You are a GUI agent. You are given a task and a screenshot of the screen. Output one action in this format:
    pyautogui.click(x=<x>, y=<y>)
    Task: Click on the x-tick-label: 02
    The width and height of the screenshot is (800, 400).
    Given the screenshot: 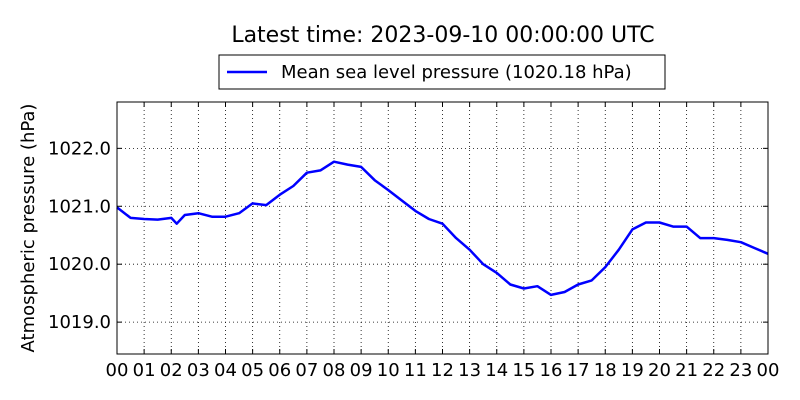 What is the action you would take?
    pyautogui.click(x=171, y=370)
    